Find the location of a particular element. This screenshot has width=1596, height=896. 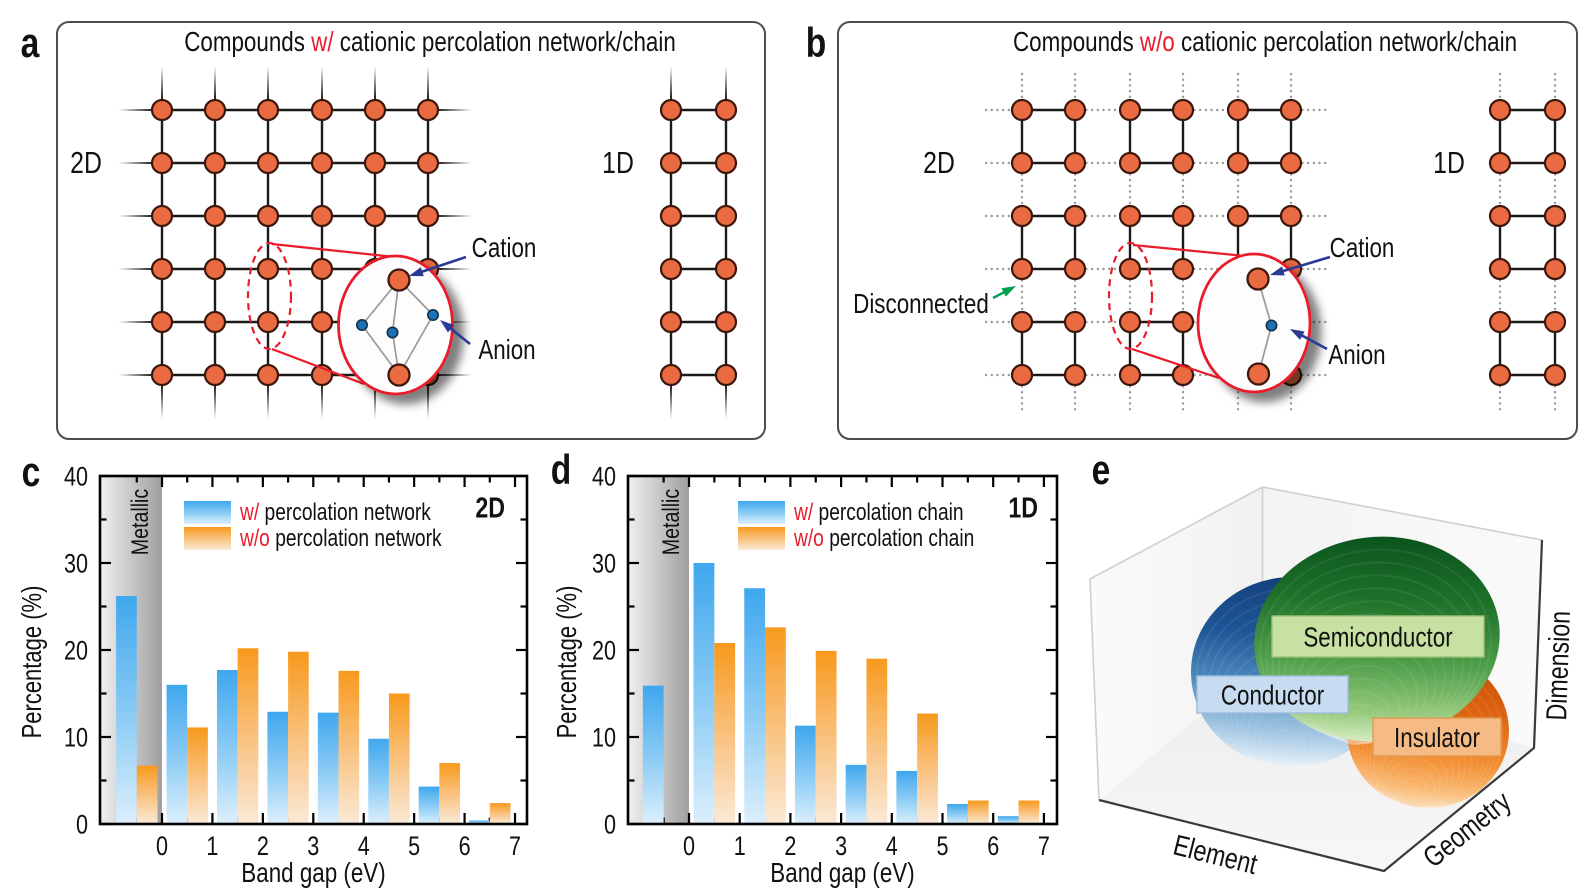

panel-a-anion-label: Anion is located at coordinates (506, 350).